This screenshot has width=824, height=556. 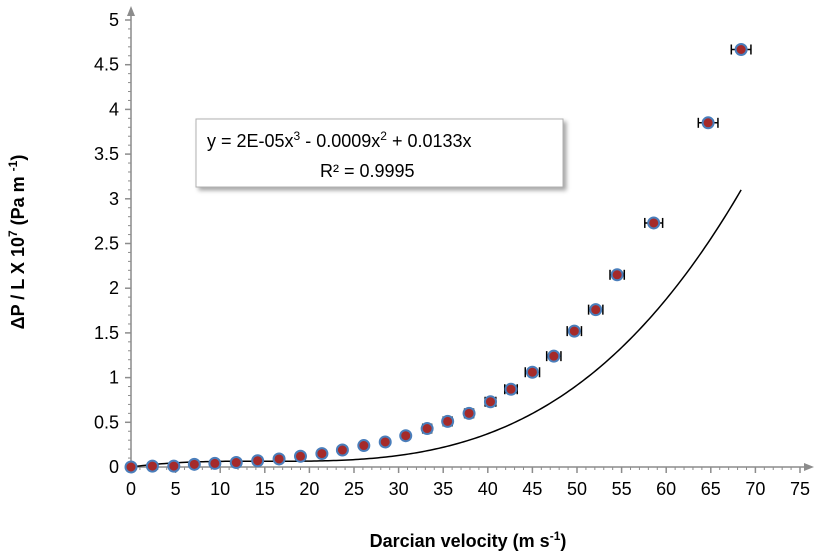 I want to click on y-tick-label: 3, so click(x=114, y=199).